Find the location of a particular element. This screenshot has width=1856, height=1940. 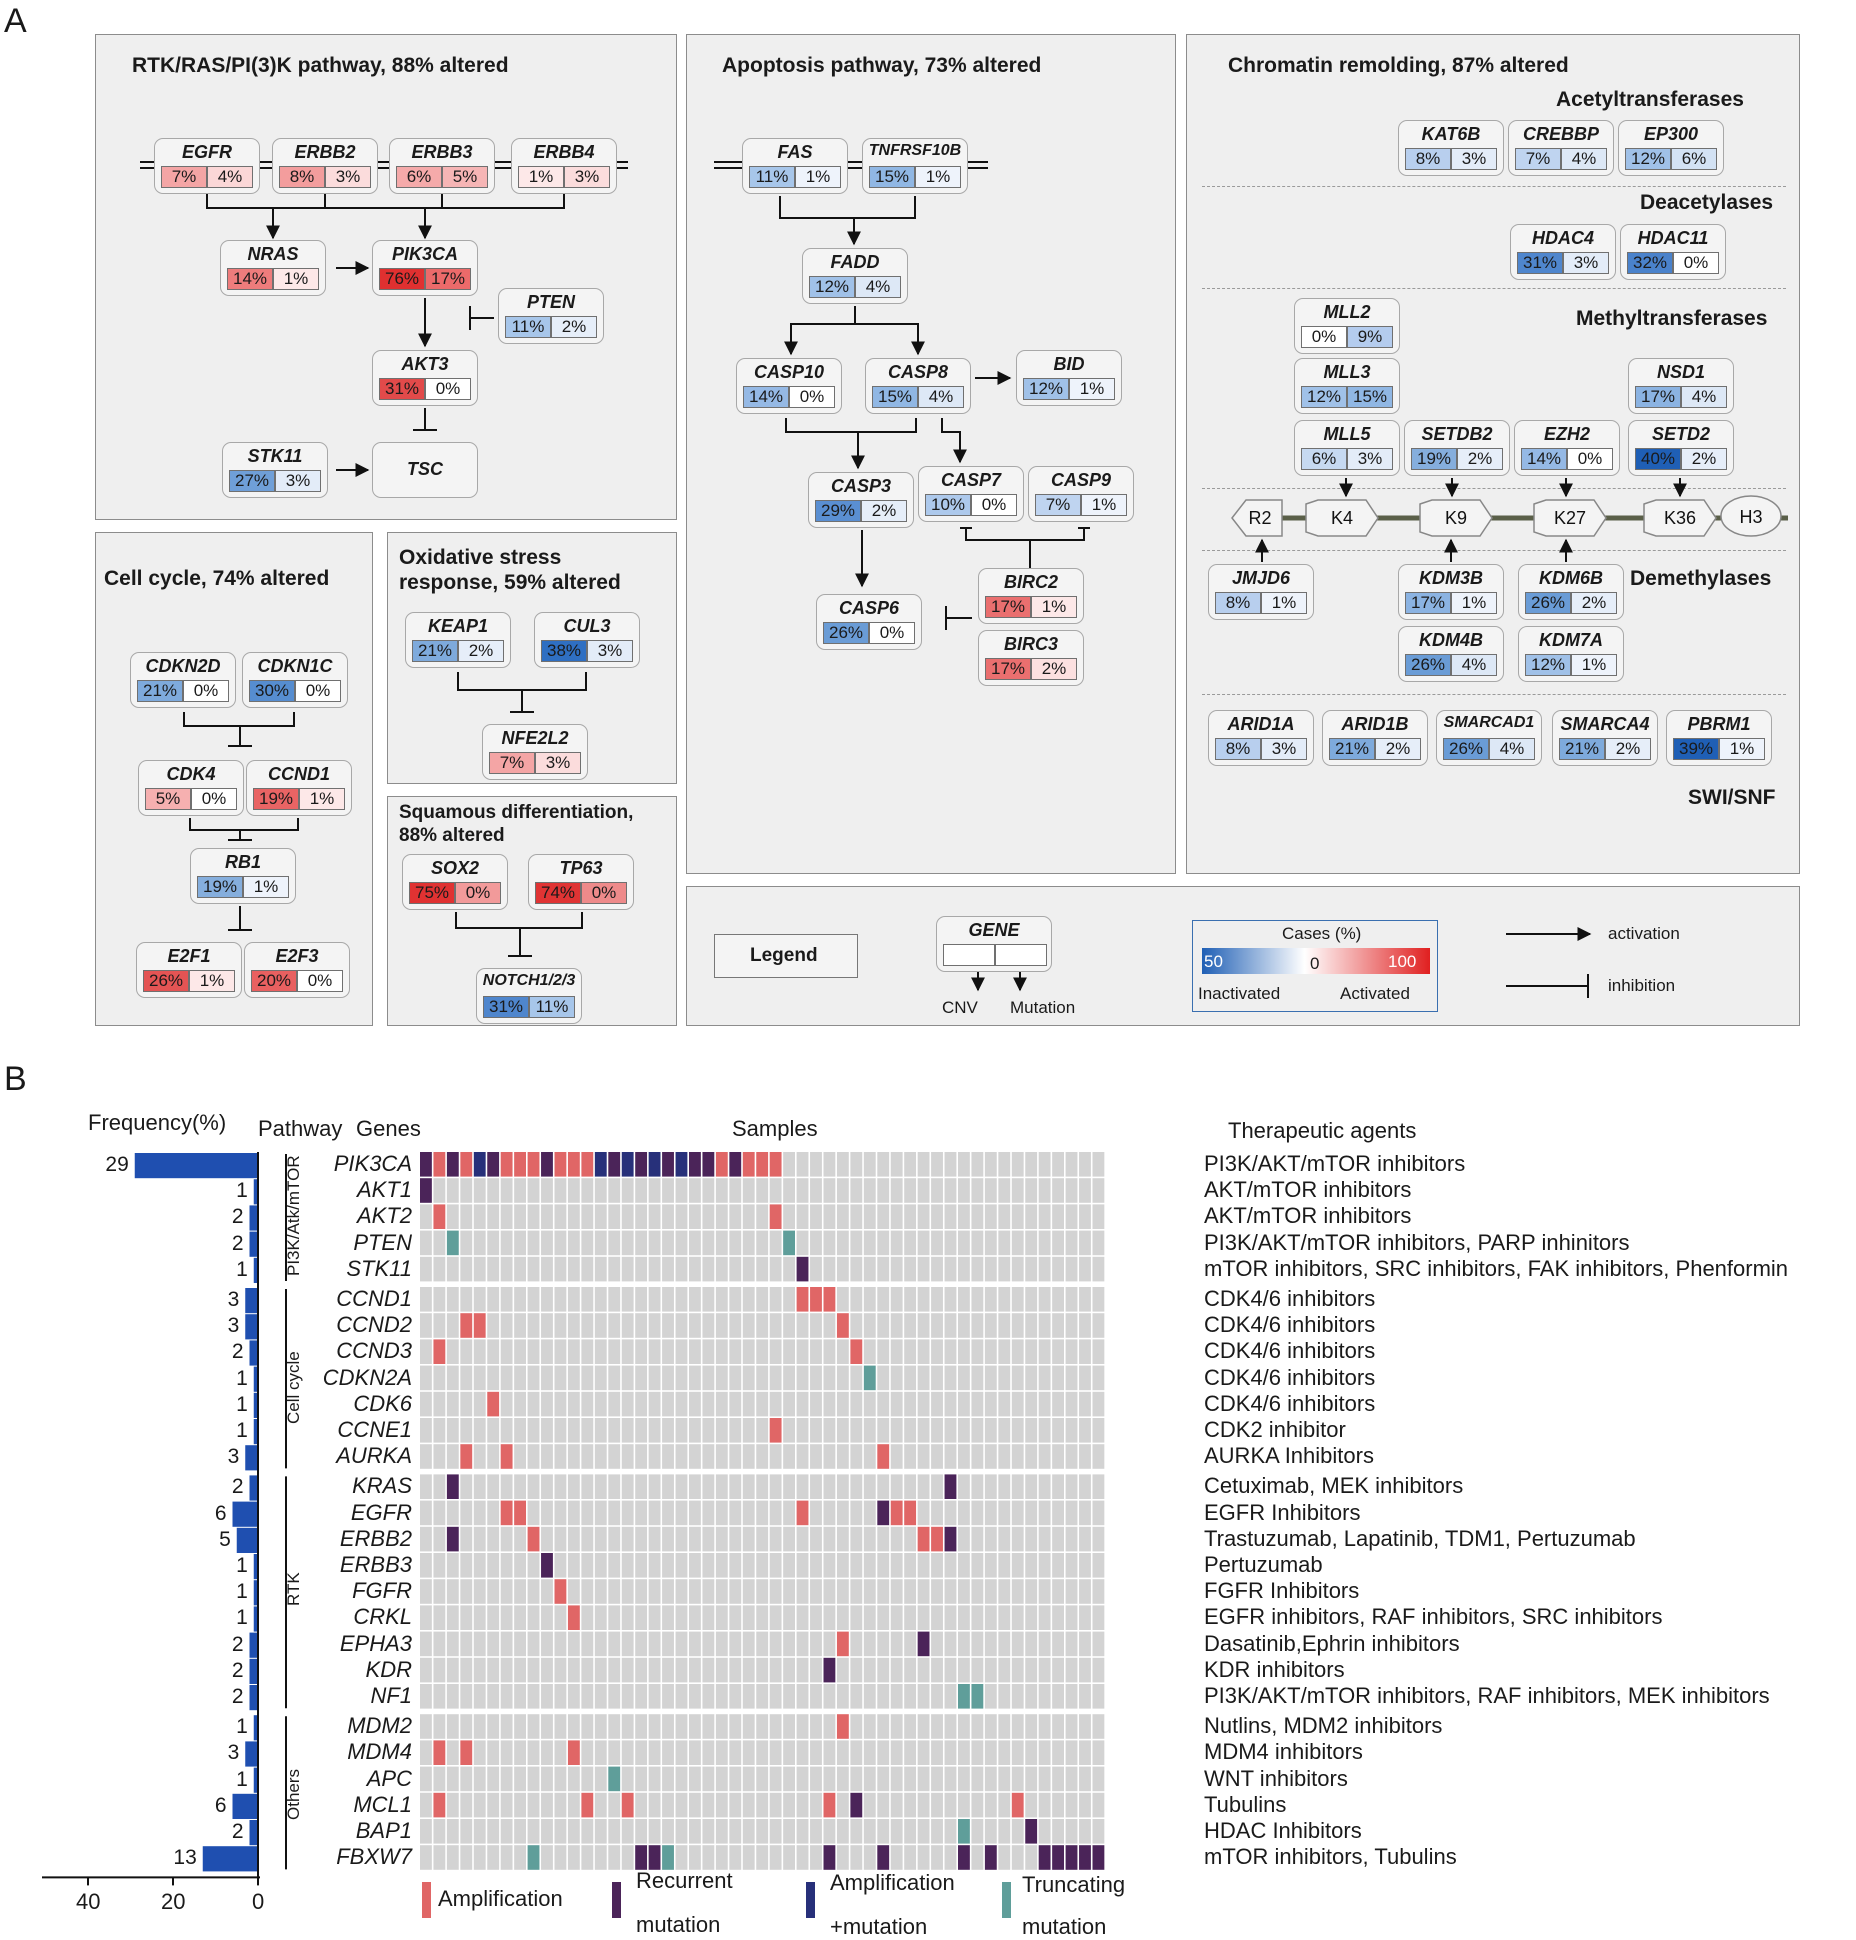

cnv-cell: 31% is located at coordinates (402, 389).